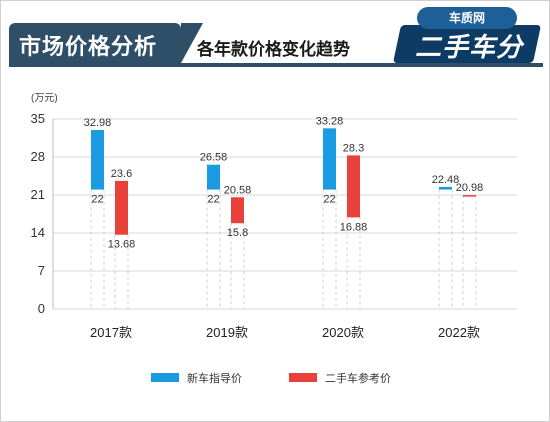 This screenshot has height=422, width=550. I want to click on y-tick-label: 0, so click(41, 308).